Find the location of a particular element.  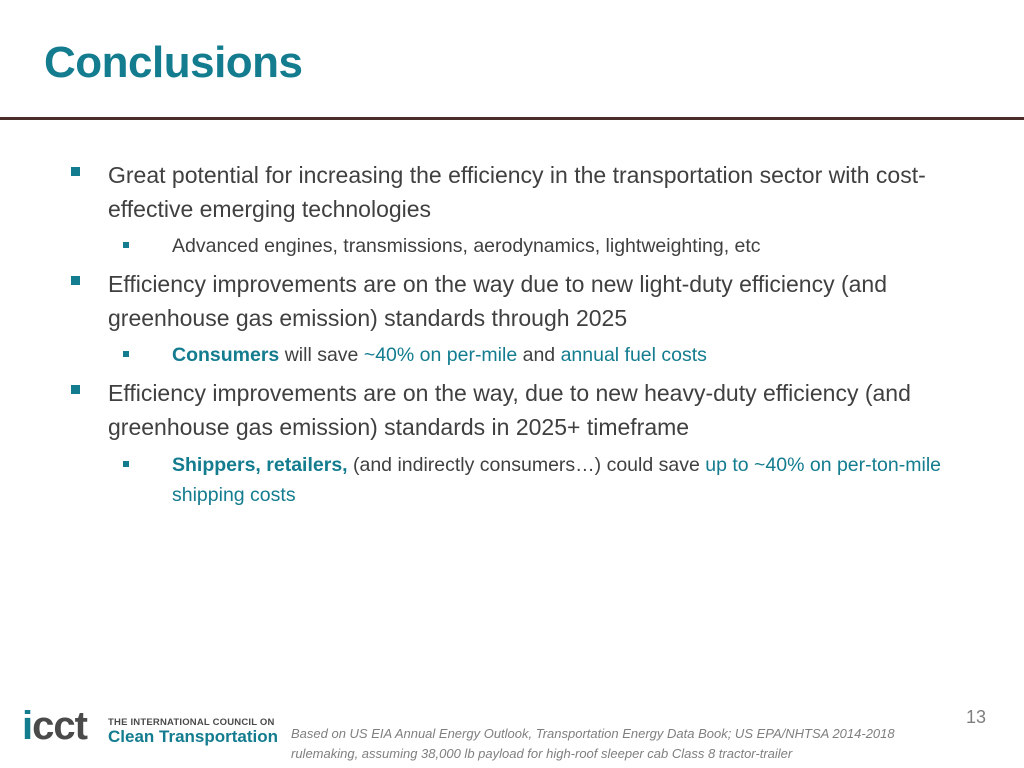

sub-bullet-2-1-emphasis: Consumers is located at coordinates (226, 355).